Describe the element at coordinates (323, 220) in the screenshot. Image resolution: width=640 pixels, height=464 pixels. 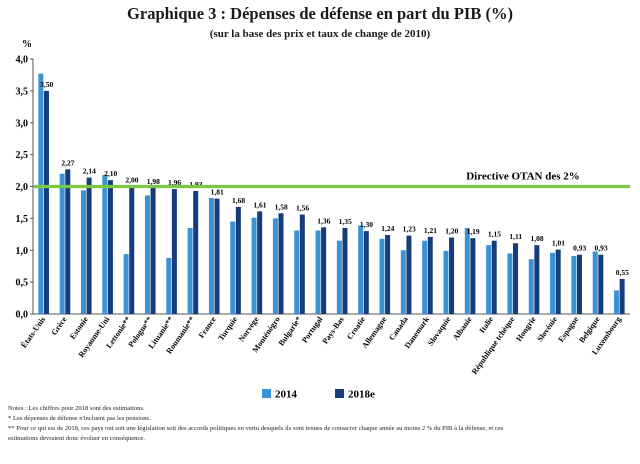
I see `bar-data-label: 1,36` at that location.